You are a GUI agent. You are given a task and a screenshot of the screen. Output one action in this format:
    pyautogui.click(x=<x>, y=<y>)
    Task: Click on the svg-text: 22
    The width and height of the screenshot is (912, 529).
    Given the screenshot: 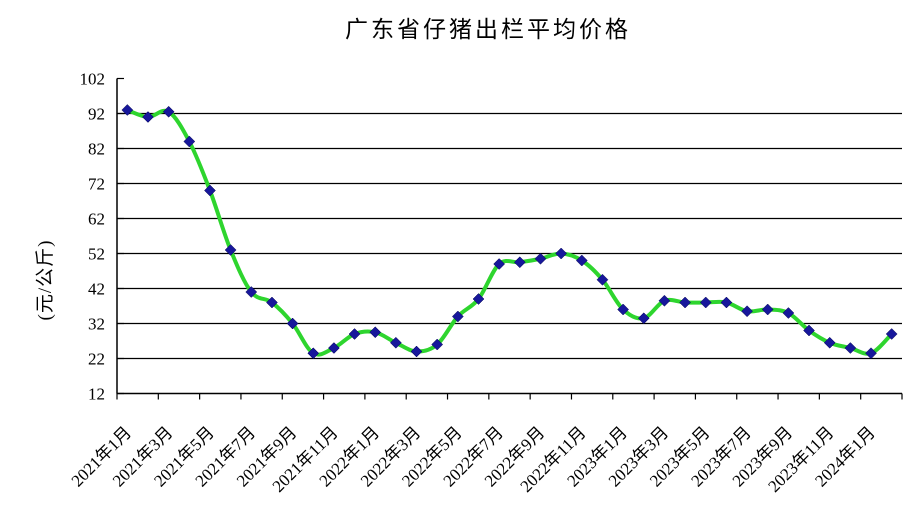 What is the action you would take?
    pyautogui.click(x=96, y=359)
    